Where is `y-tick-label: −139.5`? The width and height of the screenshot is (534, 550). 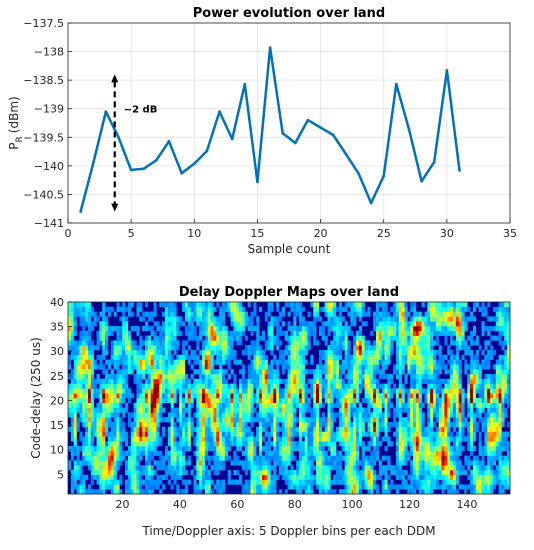
y-tick-label: −139.5 is located at coordinates (43, 137).